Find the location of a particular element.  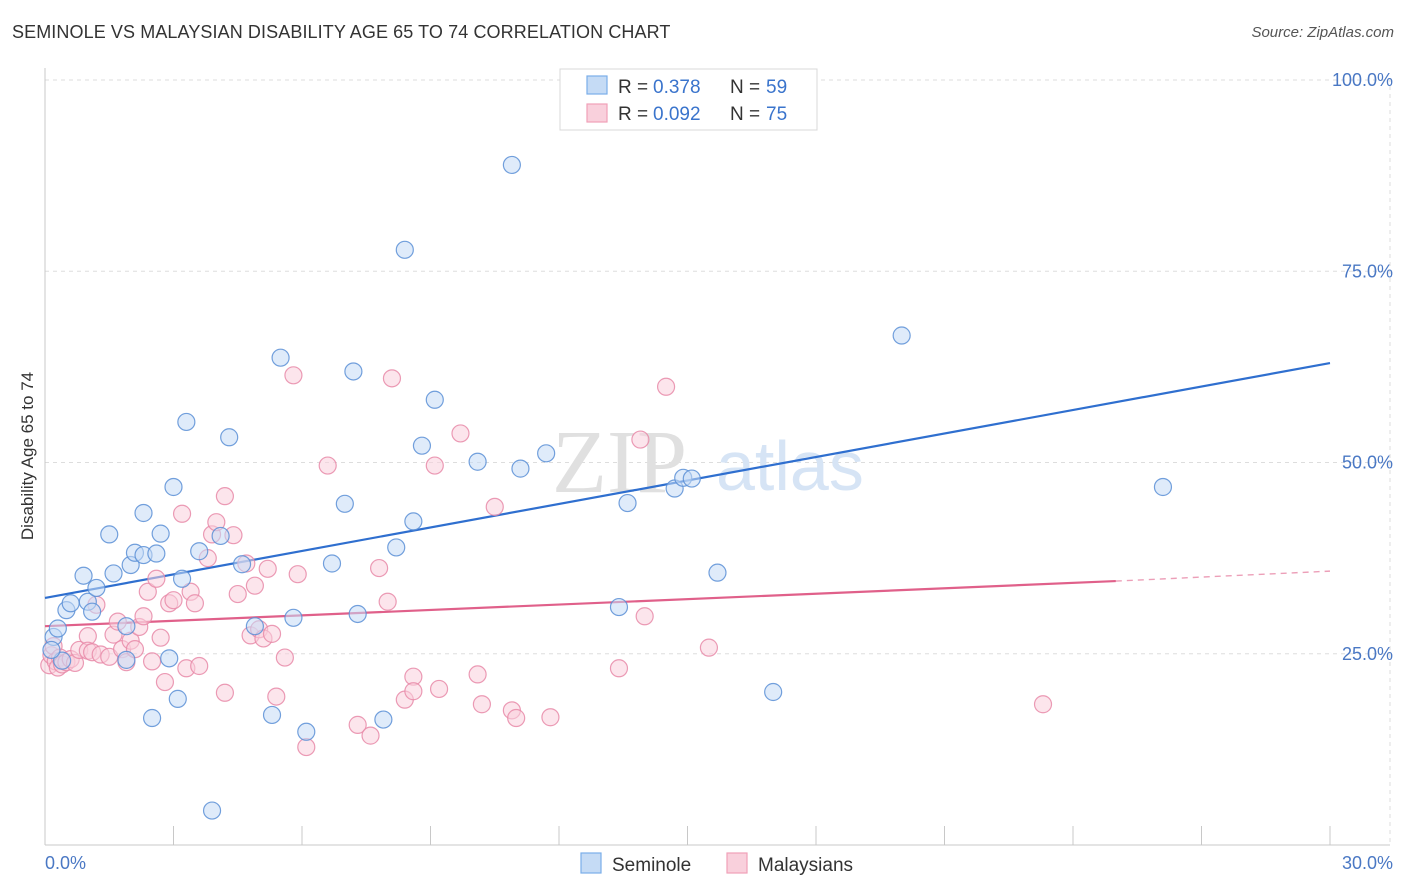

x-tick-label-max: 30.0% is located at coordinates (1367, 863).